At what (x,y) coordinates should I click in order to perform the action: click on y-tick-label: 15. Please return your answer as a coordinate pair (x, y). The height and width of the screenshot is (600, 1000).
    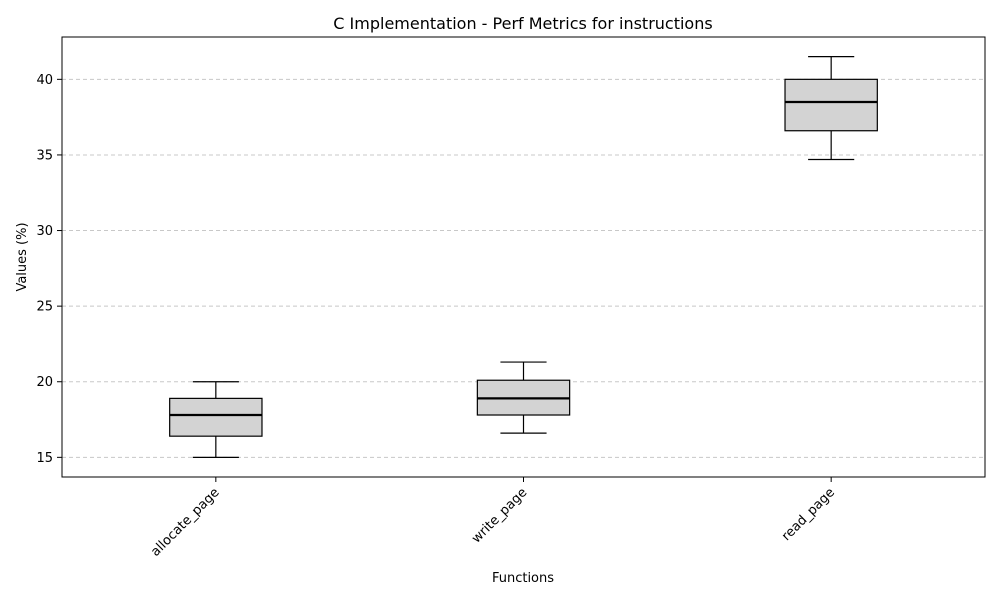
    Looking at the image, I should click on (44, 458).